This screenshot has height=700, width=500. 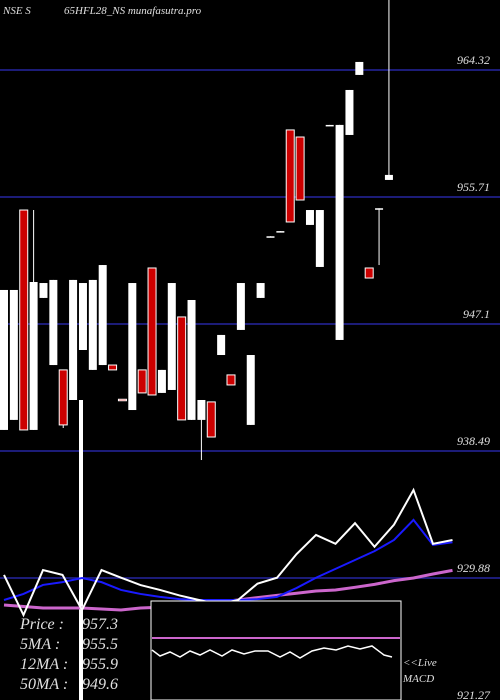 I want to click on exchange: NSE S, so click(x=16, y=11).